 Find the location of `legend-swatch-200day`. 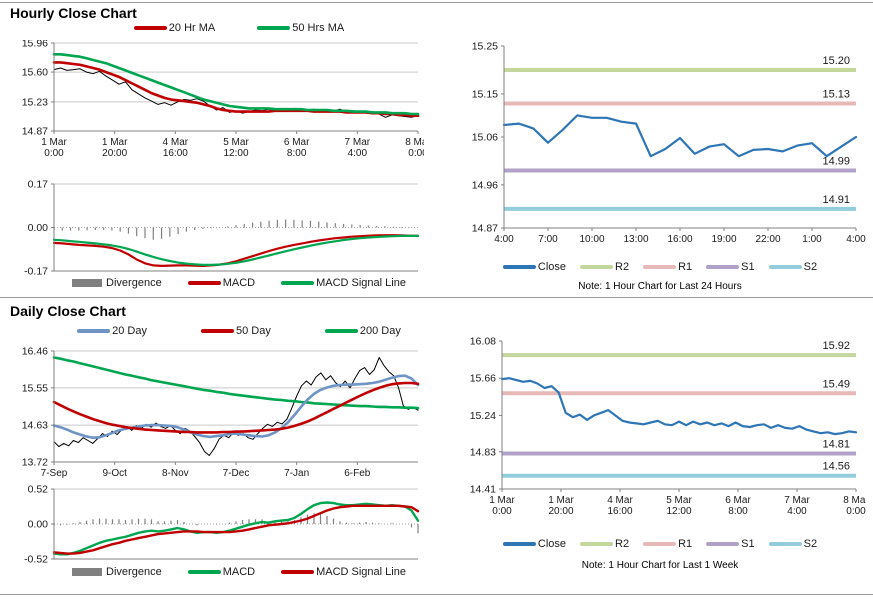

legend-swatch-200day is located at coordinates (341, 331).